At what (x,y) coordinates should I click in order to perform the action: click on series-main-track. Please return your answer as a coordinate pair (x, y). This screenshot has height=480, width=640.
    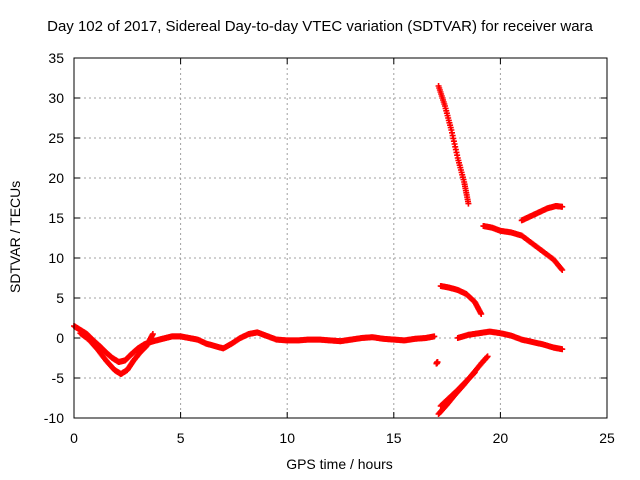
    Looking at the image, I should click on (254, 344).